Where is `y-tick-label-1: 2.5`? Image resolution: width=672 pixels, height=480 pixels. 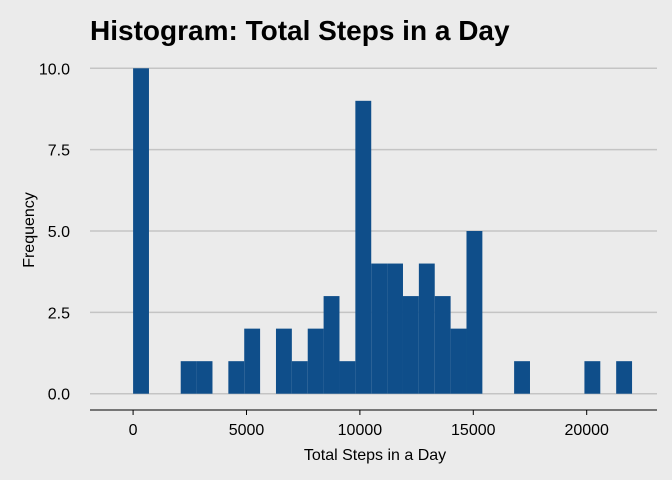 y-tick-label-1: 2.5 is located at coordinates (59, 313).